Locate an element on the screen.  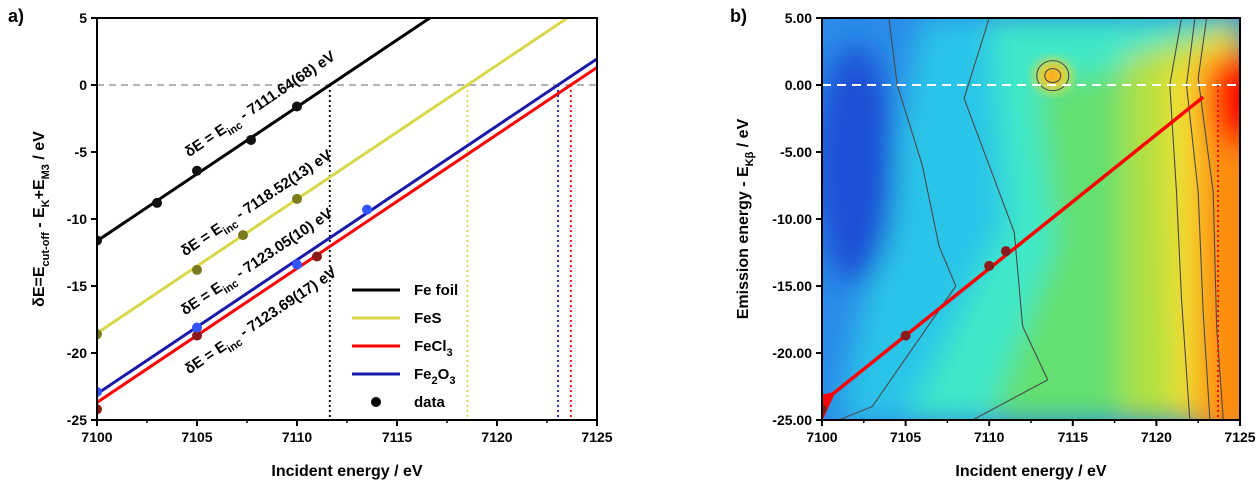
legend-base: Fe foil is located at coordinates (436, 290).